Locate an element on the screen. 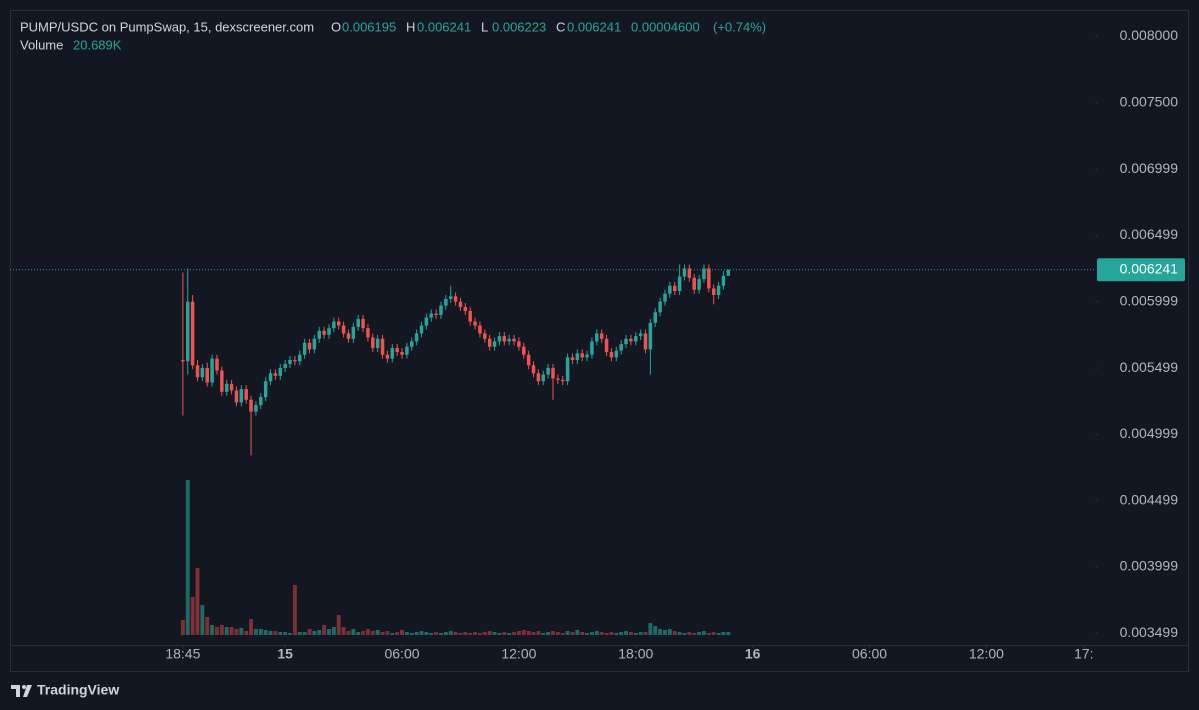 This screenshot has width=1199, height=710. y-tick-label: 0.005999 is located at coordinates (1149, 300).